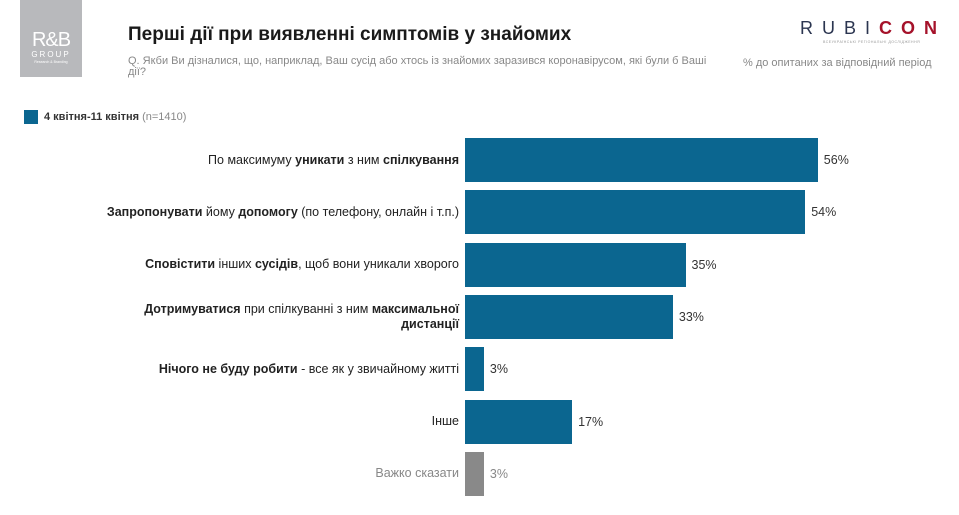  What do you see at coordinates (691, 316) in the screenshot?
I see `data-label: 33%` at bounding box center [691, 316].